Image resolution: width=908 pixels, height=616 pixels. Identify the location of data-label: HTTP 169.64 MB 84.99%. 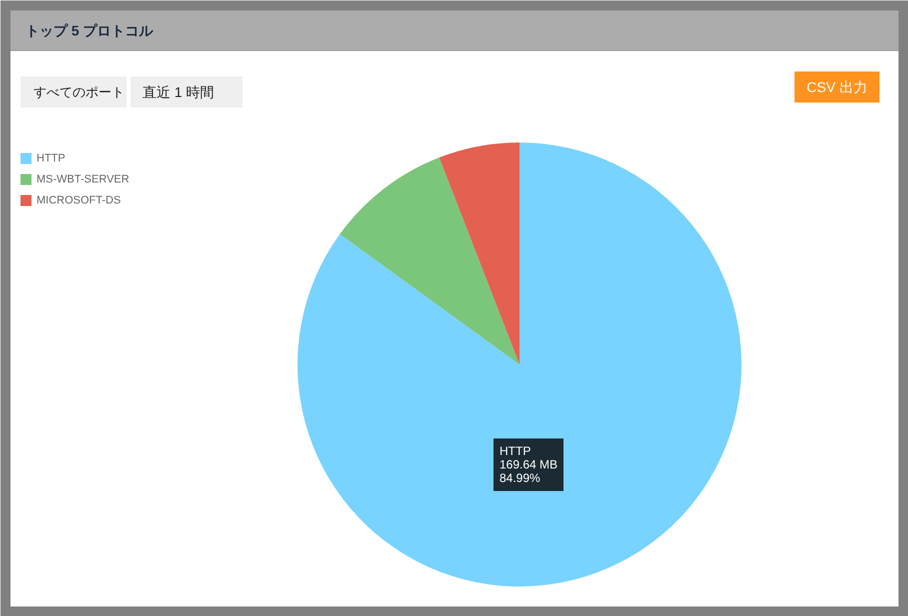
(529, 464).